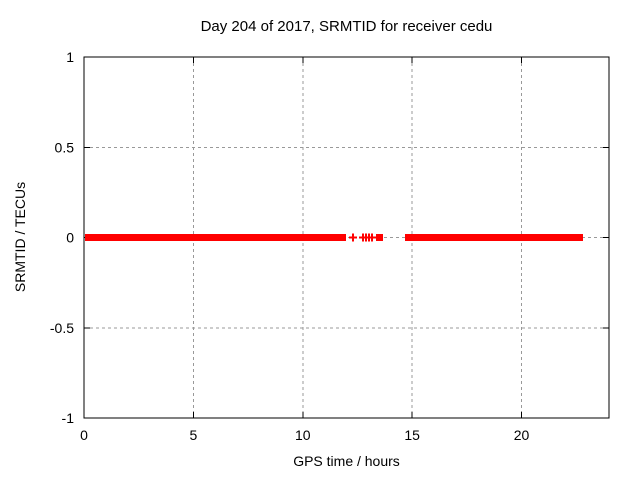 This screenshot has height=480, width=640. I want to click on x-tick-label: 20, so click(522, 435).